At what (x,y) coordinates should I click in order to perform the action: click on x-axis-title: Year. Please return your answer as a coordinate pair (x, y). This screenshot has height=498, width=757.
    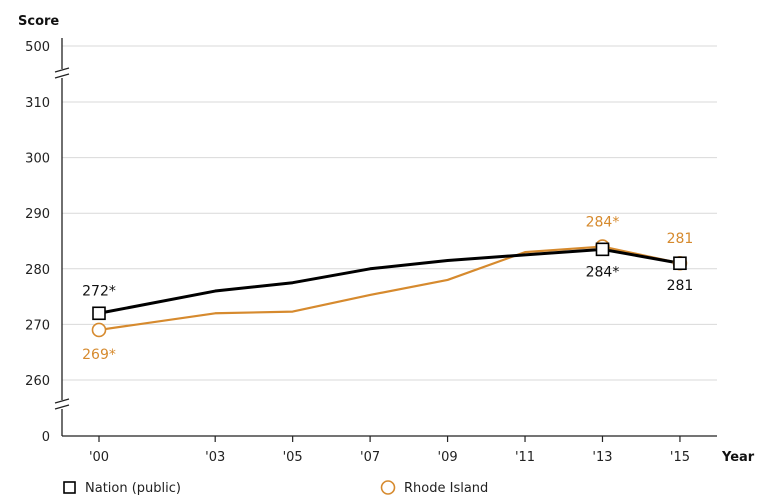
    Looking at the image, I should click on (738, 457).